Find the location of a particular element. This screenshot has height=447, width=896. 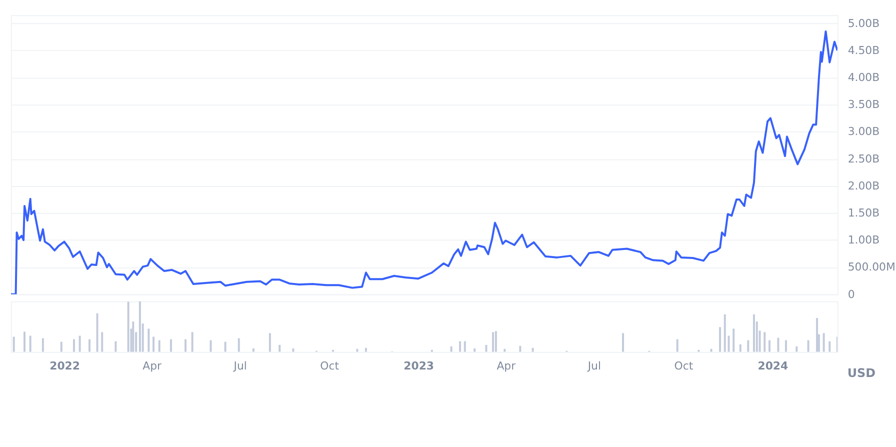

y-tick-label: 2.50B is located at coordinates (864, 159).